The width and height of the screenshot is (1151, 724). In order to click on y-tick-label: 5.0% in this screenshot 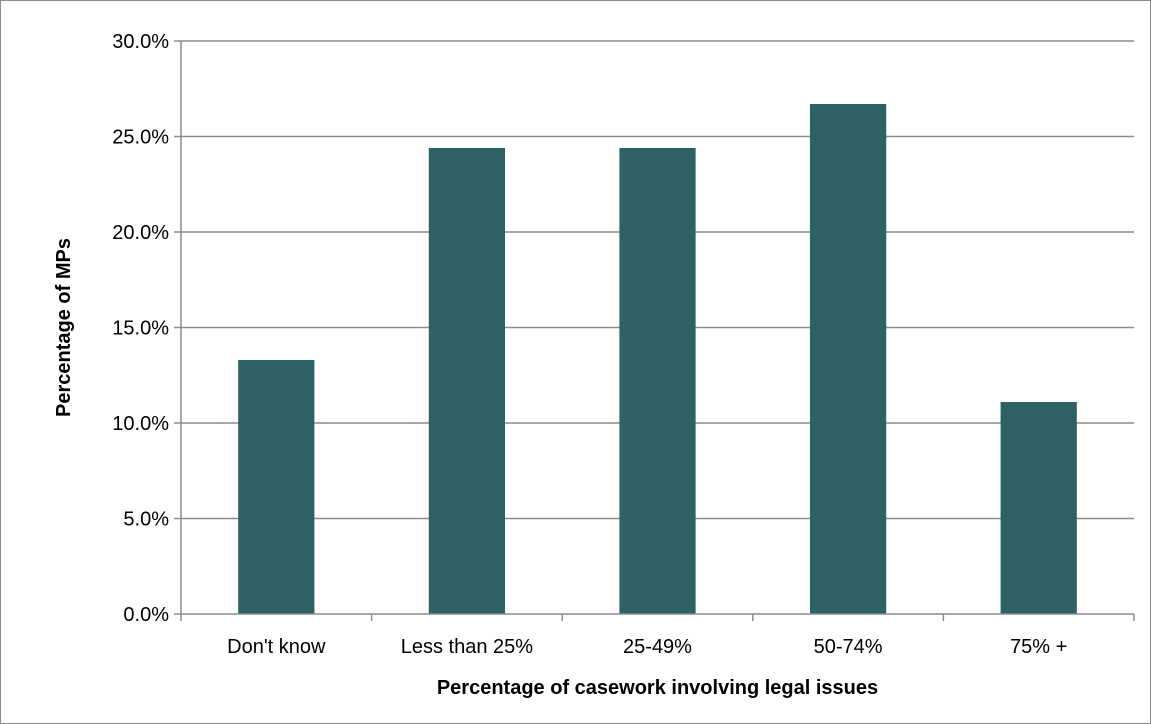, I will do `click(146, 520)`.